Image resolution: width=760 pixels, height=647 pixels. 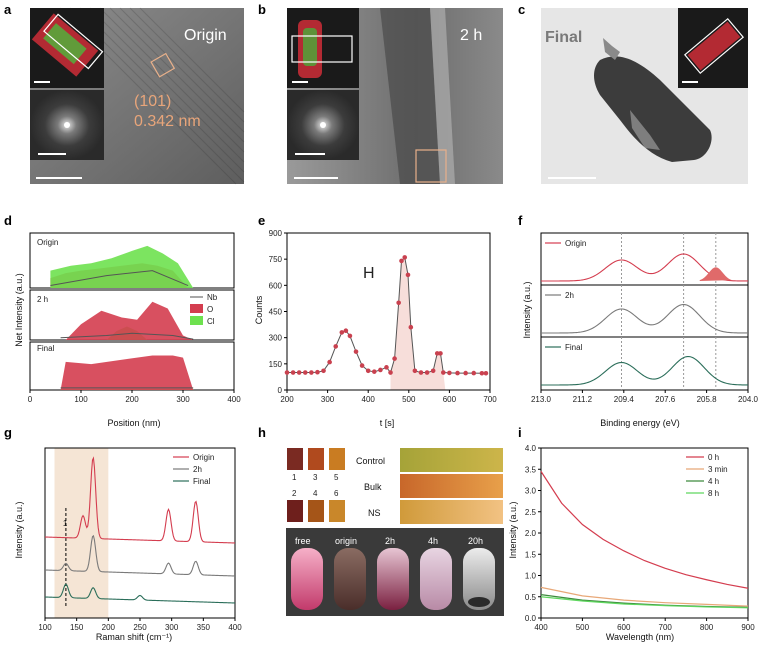 What do you see at coordinates (19, 310) in the screenshot?
I see `d-ylabel: Net Intensity (a.u.)` at bounding box center [19, 310].